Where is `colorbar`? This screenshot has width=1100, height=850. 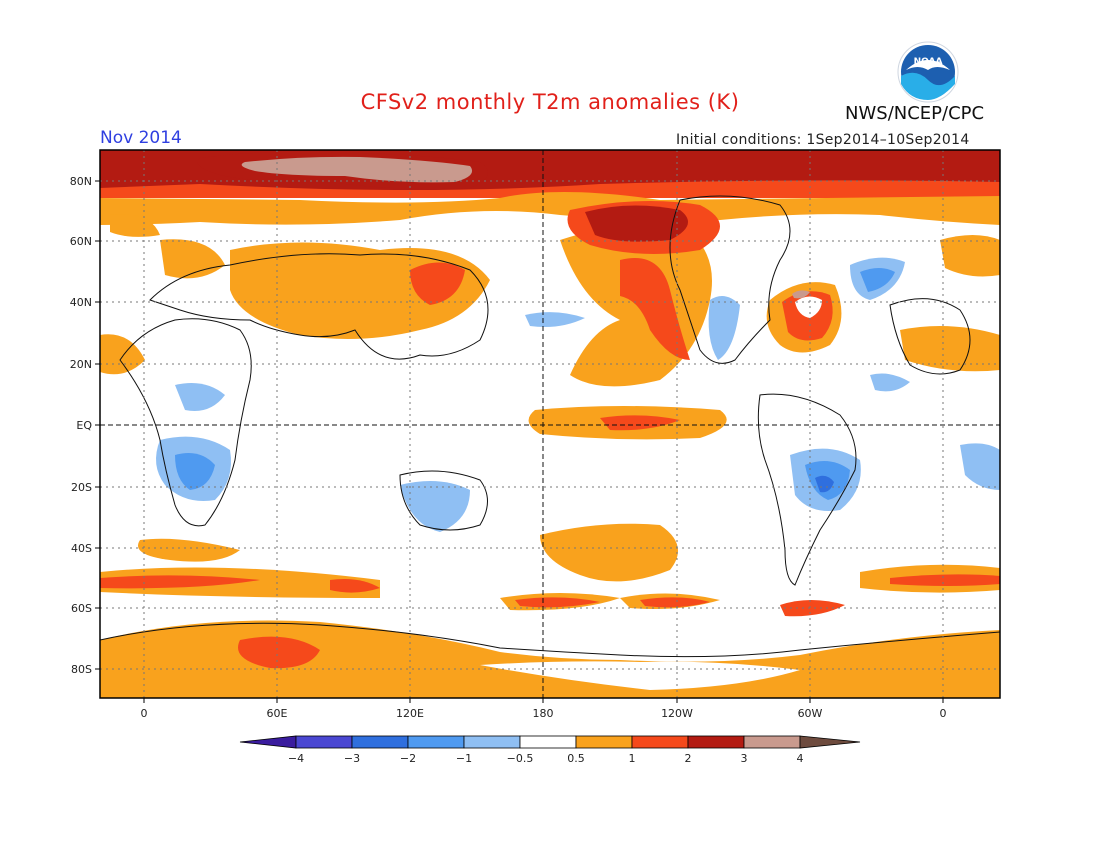 colorbar is located at coordinates (550, 742).